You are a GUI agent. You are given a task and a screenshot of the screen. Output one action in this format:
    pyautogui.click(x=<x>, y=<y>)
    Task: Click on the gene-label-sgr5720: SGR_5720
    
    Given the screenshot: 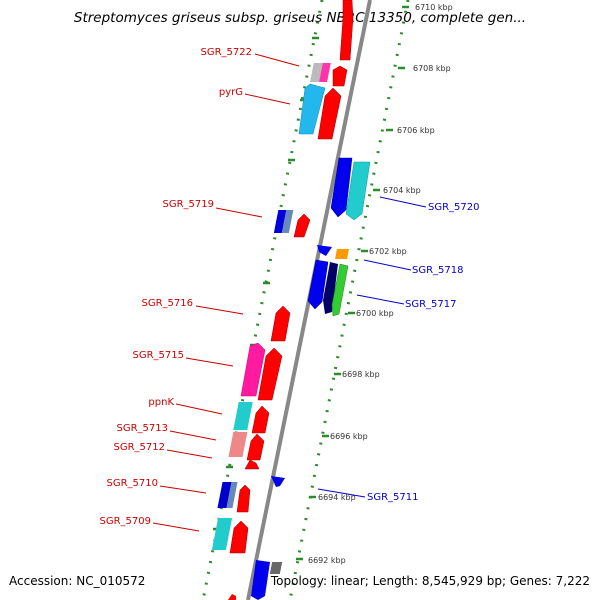 What is the action you would take?
    pyautogui.click(x=454, y=207)
    